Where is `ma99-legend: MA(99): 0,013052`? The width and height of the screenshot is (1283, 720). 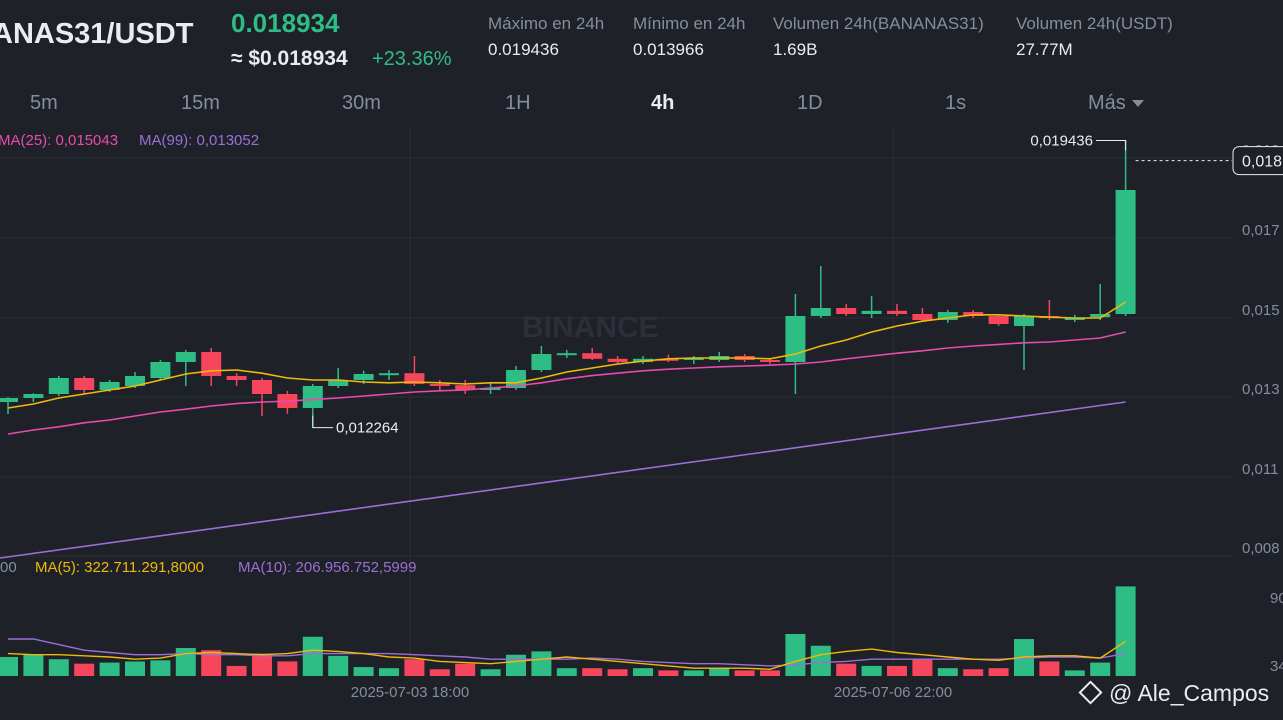 ma99-legend: MA(99): 0,013052 is located at coordinates (199, 140).